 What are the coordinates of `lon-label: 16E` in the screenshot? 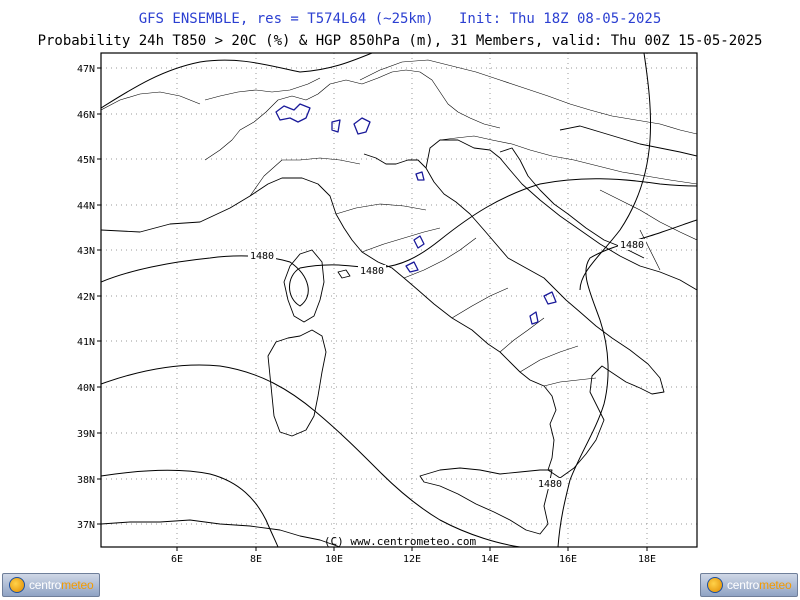 It's located at (568, 559).